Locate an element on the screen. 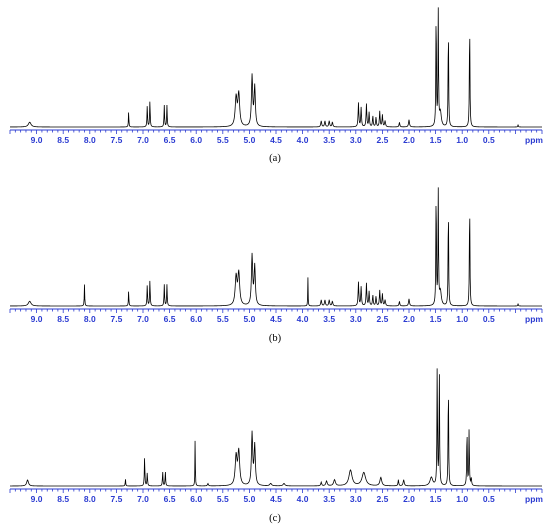  panel-label-a: (a) is located at coordinates (275, 158).